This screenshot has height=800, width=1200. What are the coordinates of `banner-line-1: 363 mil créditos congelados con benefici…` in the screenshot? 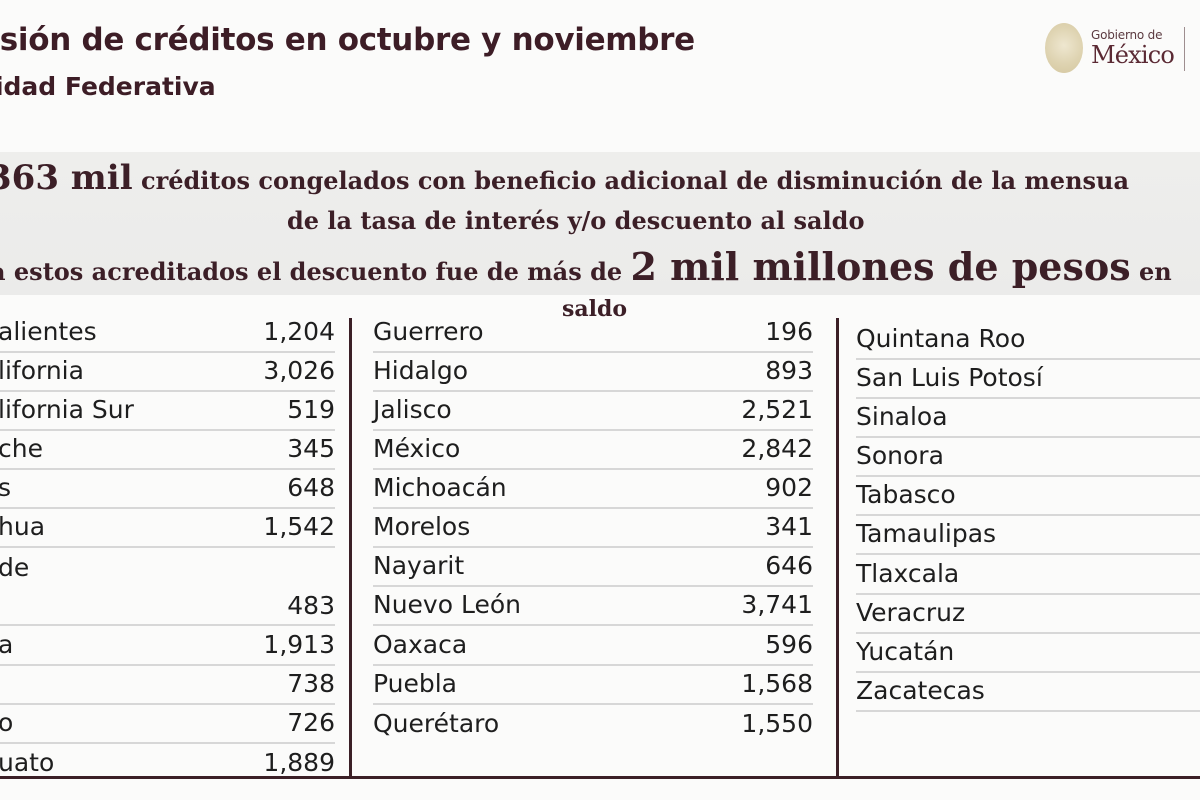 It's located at (564, 178).